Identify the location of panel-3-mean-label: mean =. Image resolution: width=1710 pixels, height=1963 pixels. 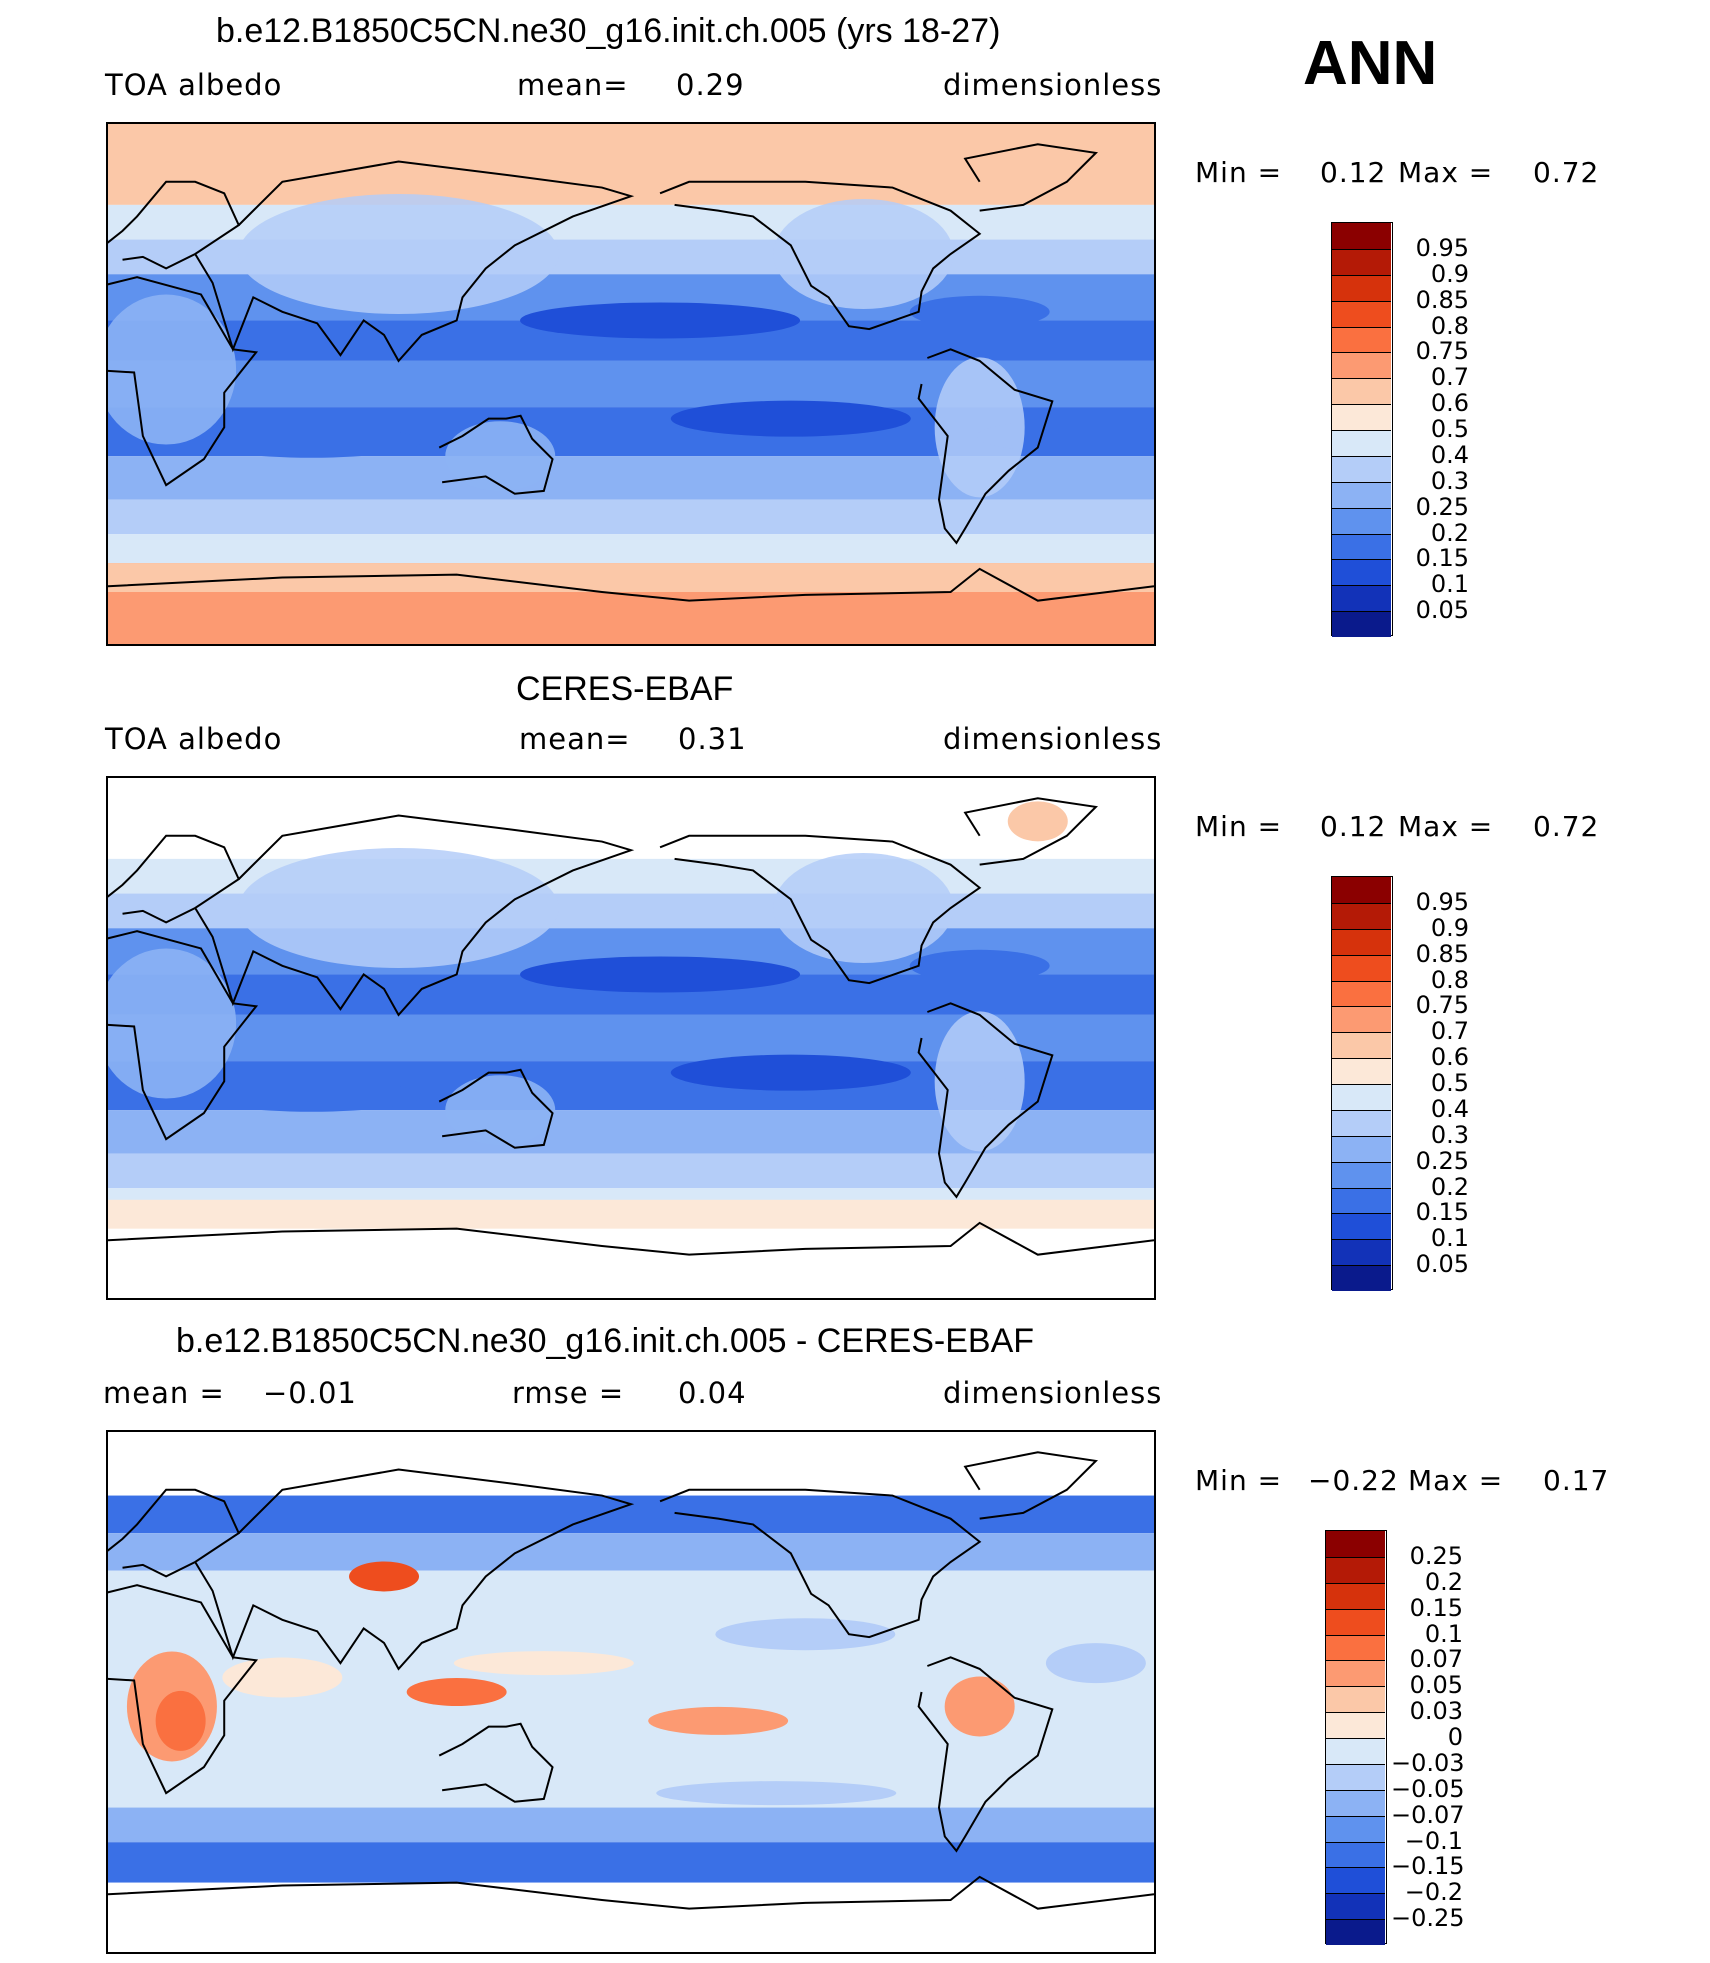
(164, 1393).